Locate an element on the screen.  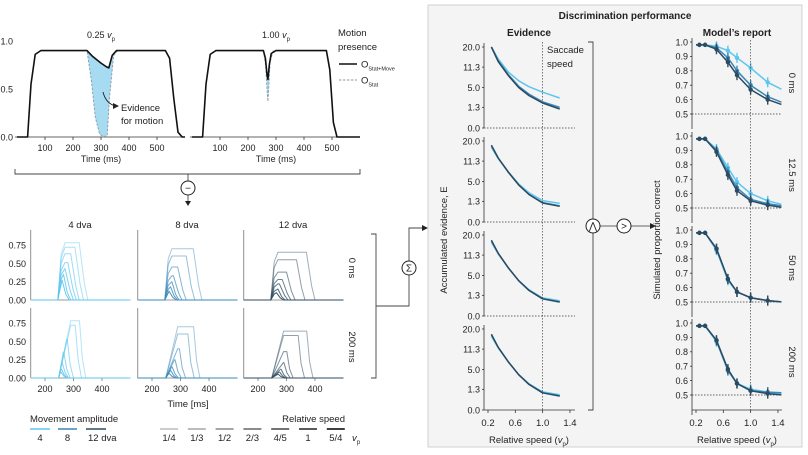
unit-subscript: p is located at coordinates (359, 443).